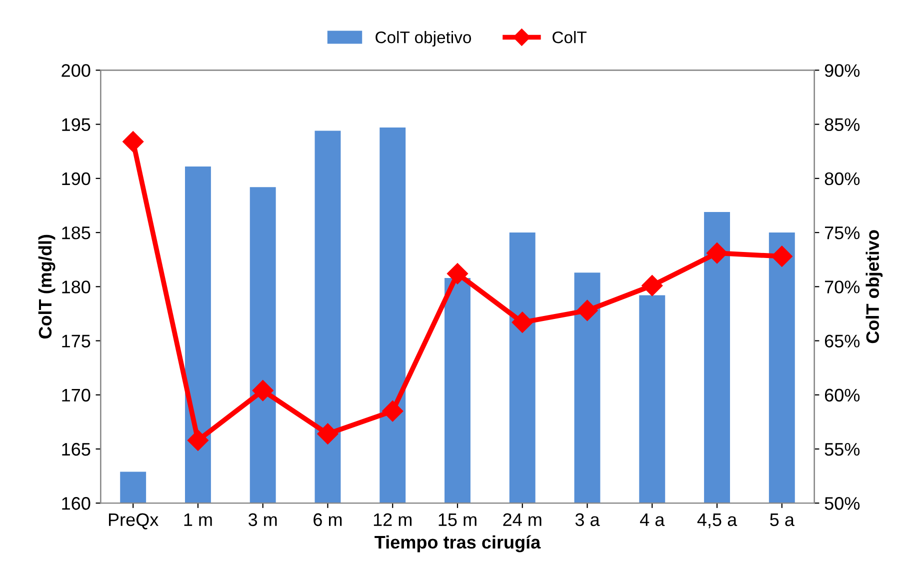  Describe the element at coordinates (76, 179) in the screenshot. I see `y-tick-label: 190` at that location.